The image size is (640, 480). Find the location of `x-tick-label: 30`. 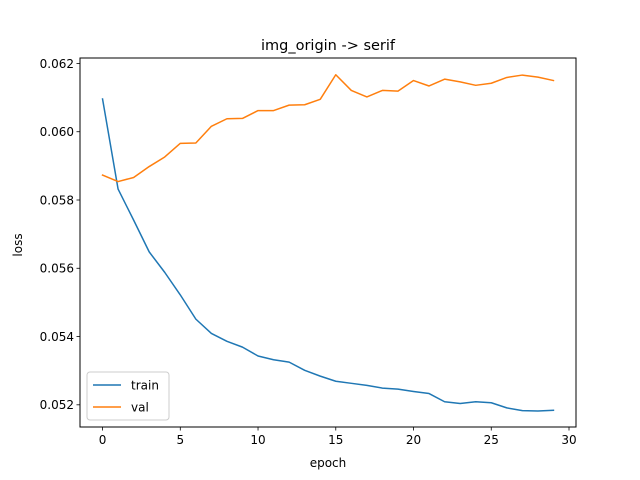

x-tick-label: 30 is located at coordinates (568, 440).